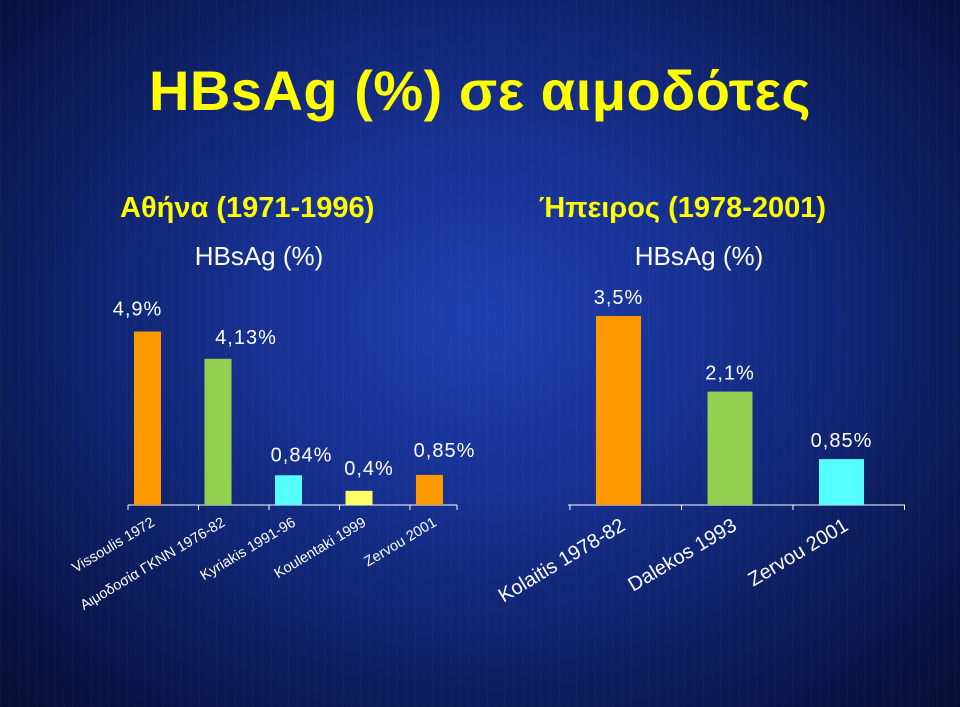  I want to click on athens-data-label: 4,13%, so click(246, 338).